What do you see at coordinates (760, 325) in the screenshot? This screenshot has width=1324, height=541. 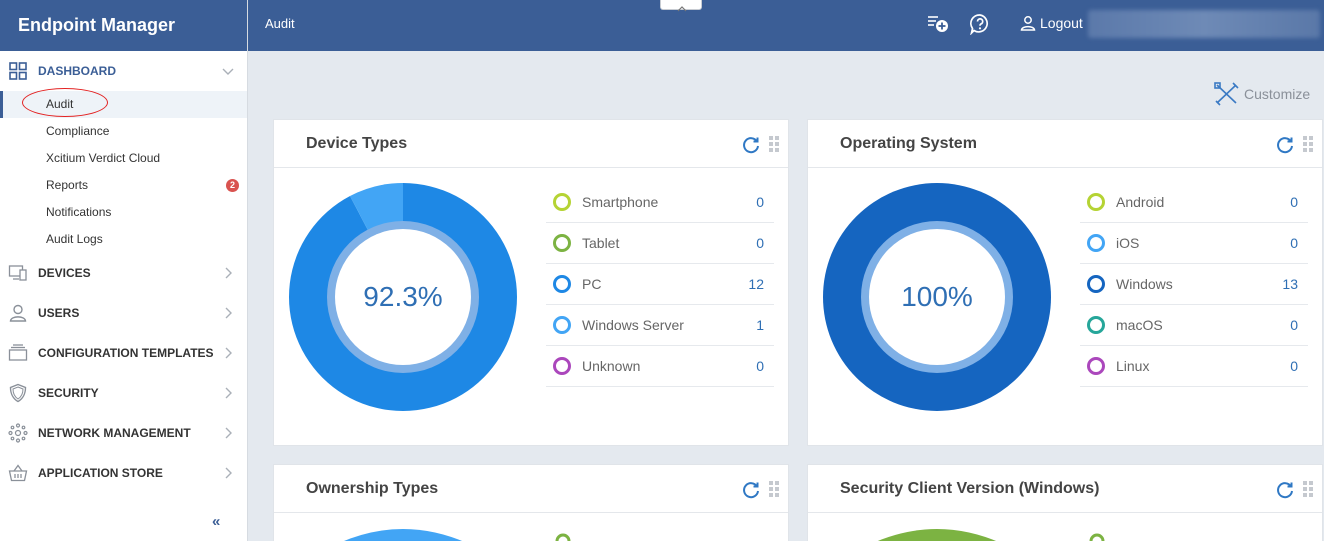 I see `legend-value: 1` at bounding box center [760, 325].